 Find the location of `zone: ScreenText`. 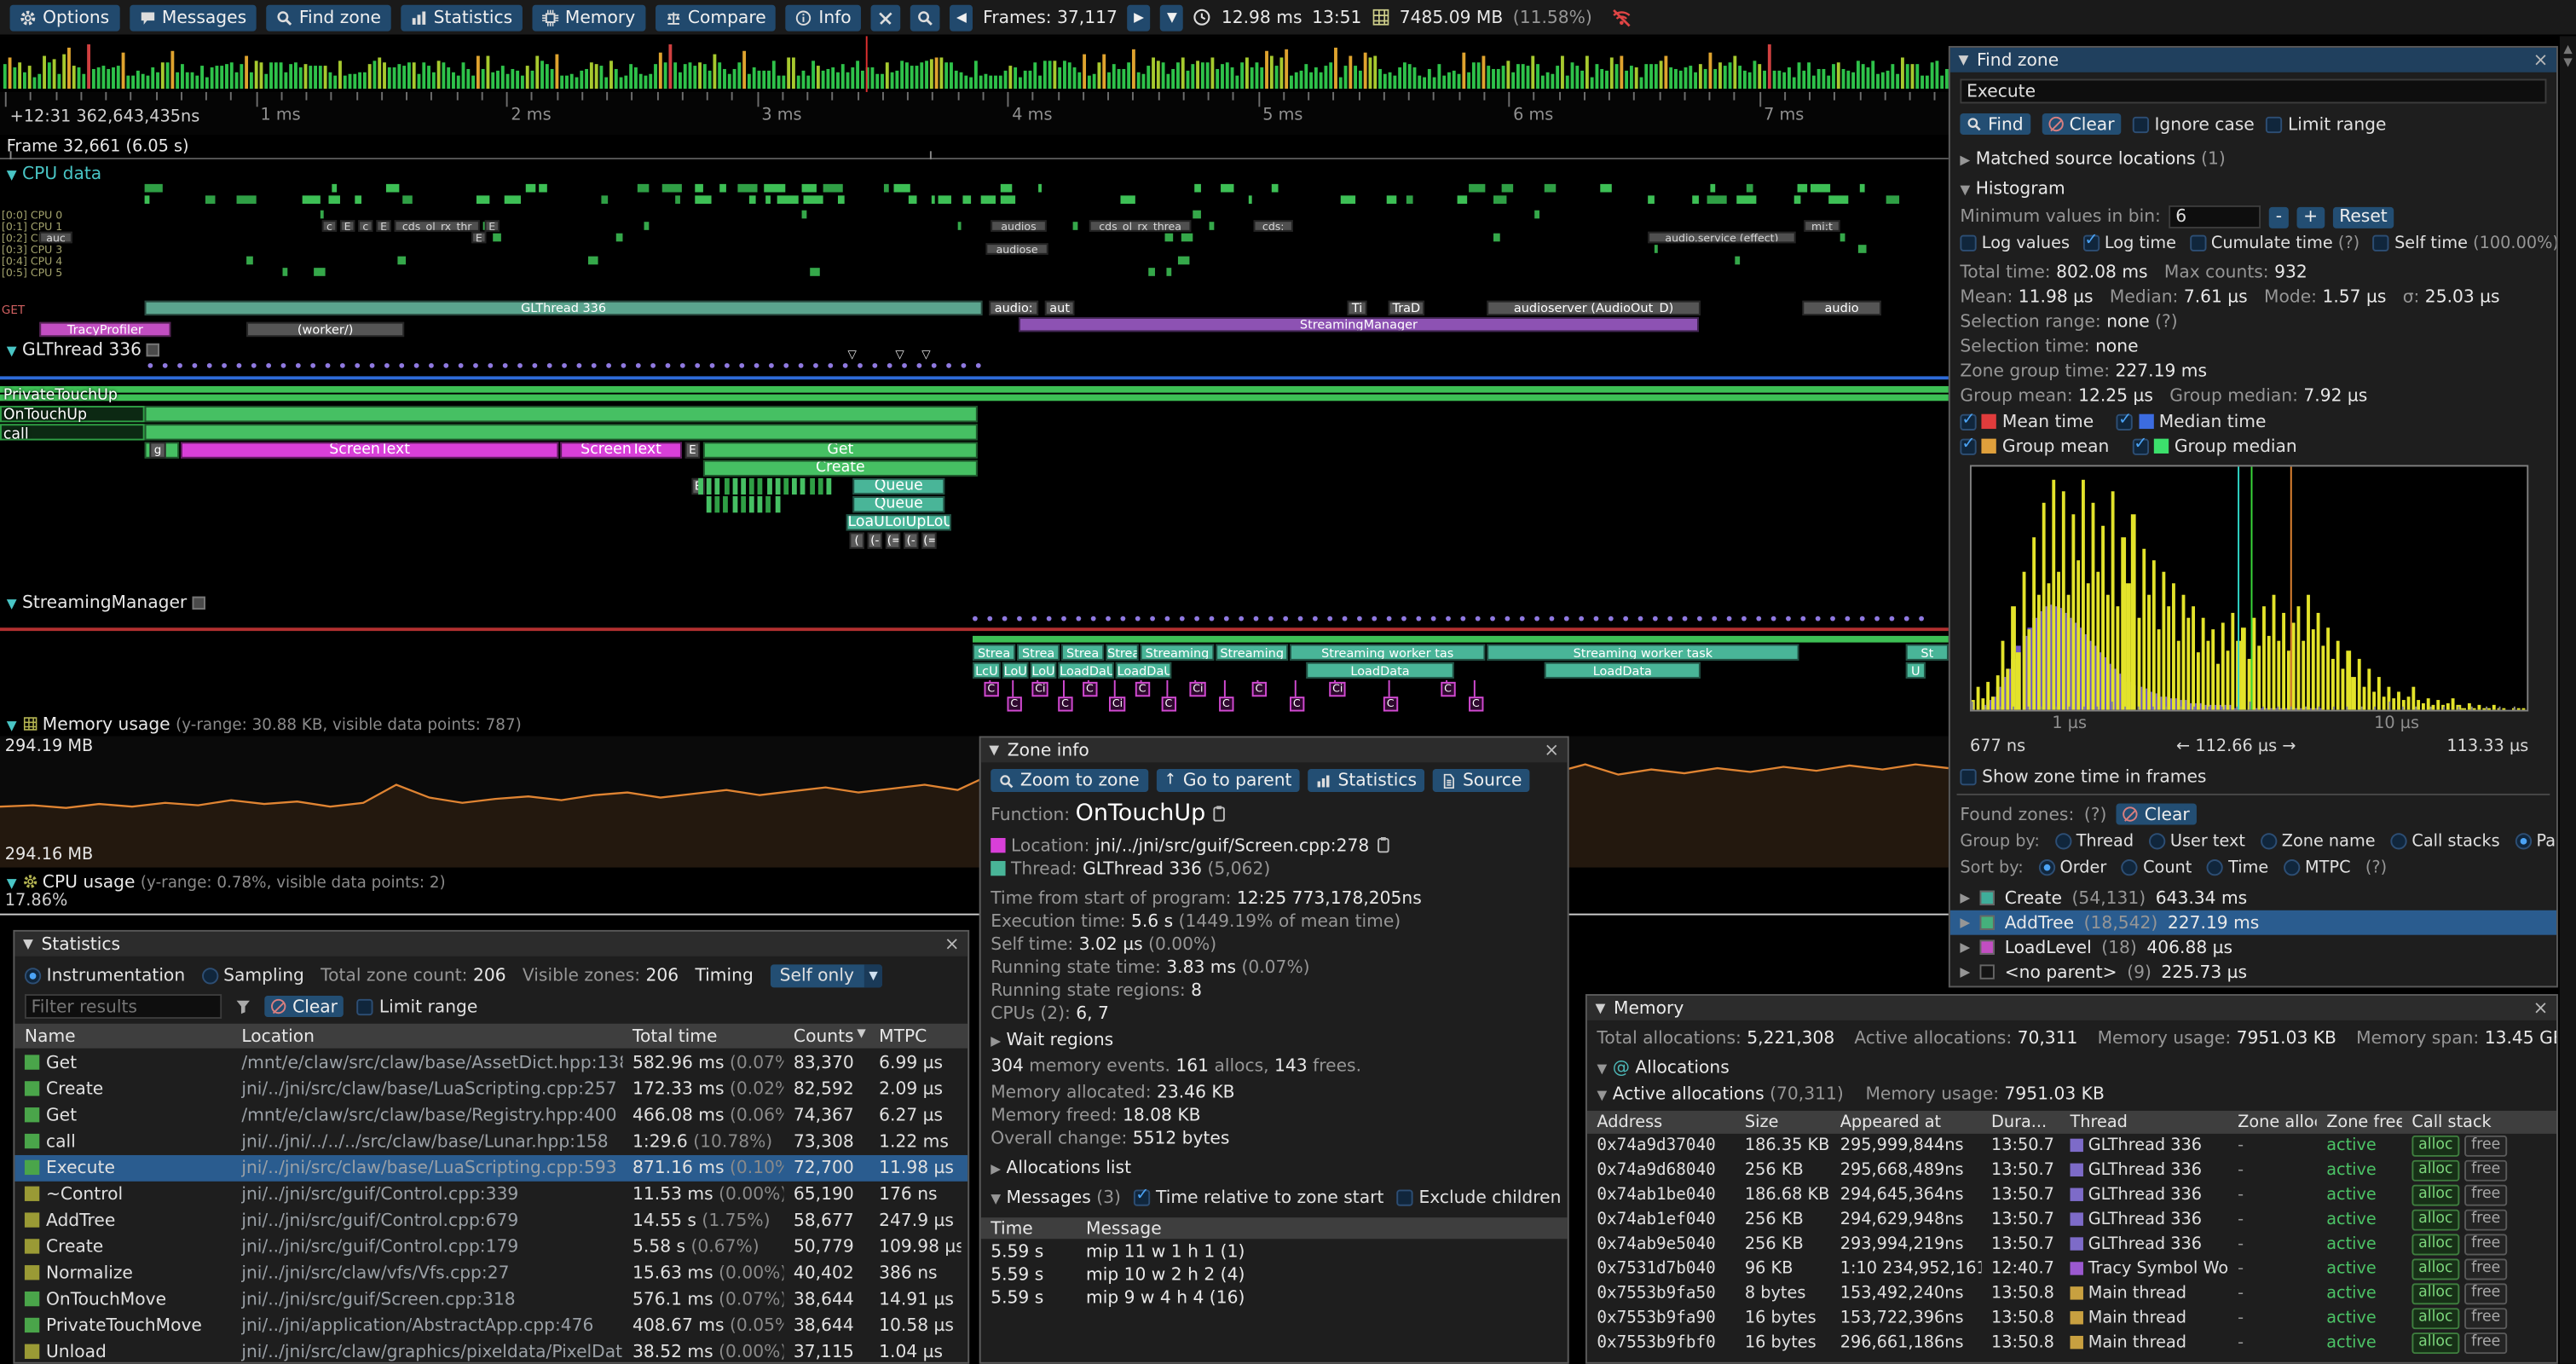

zone: ScreenText is located at coordinates (370, 451).